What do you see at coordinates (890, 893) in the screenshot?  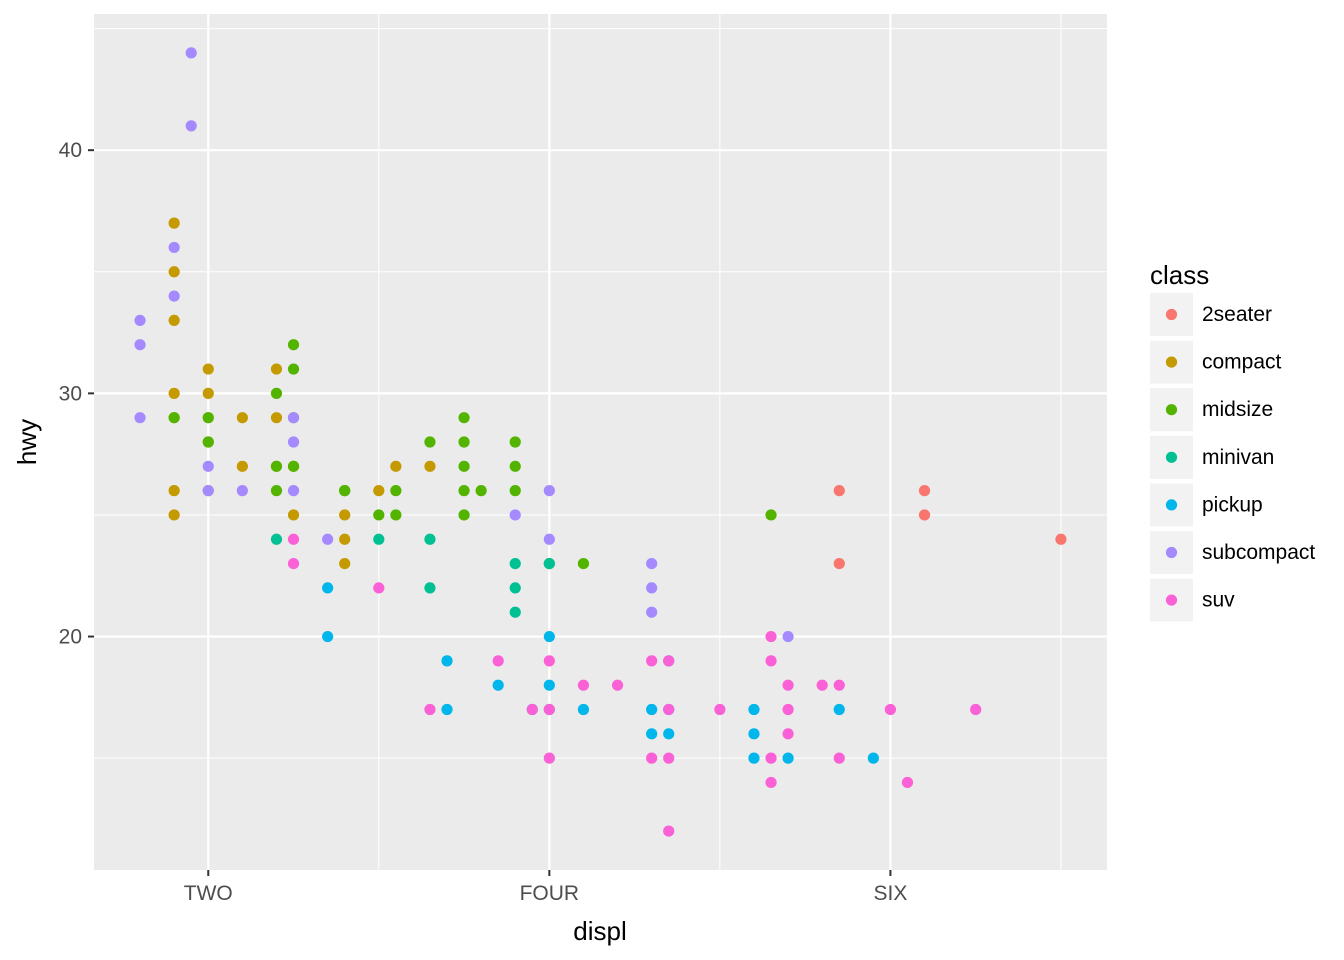 I see `x-tick-label: SIX` at bounding box center [890, 893].